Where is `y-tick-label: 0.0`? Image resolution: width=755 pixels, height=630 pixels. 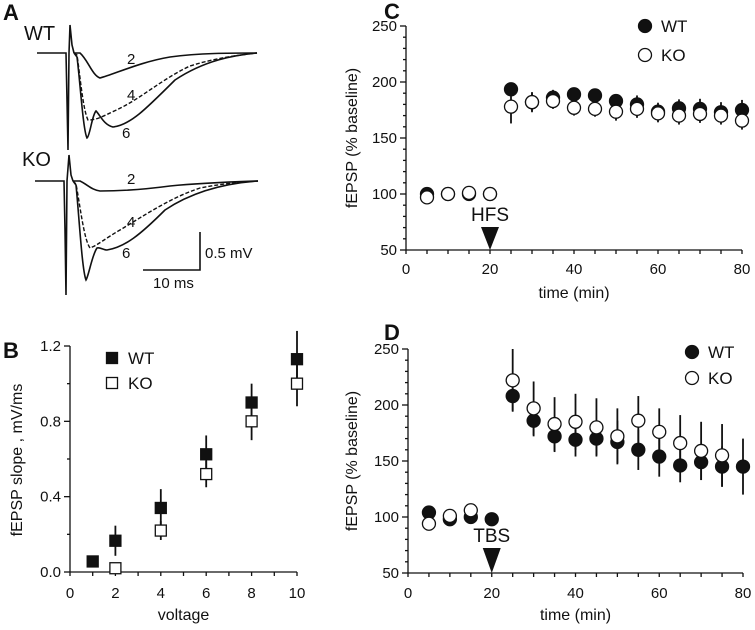 y-tick-label: 0.0 is located at coordinates (50, 572).